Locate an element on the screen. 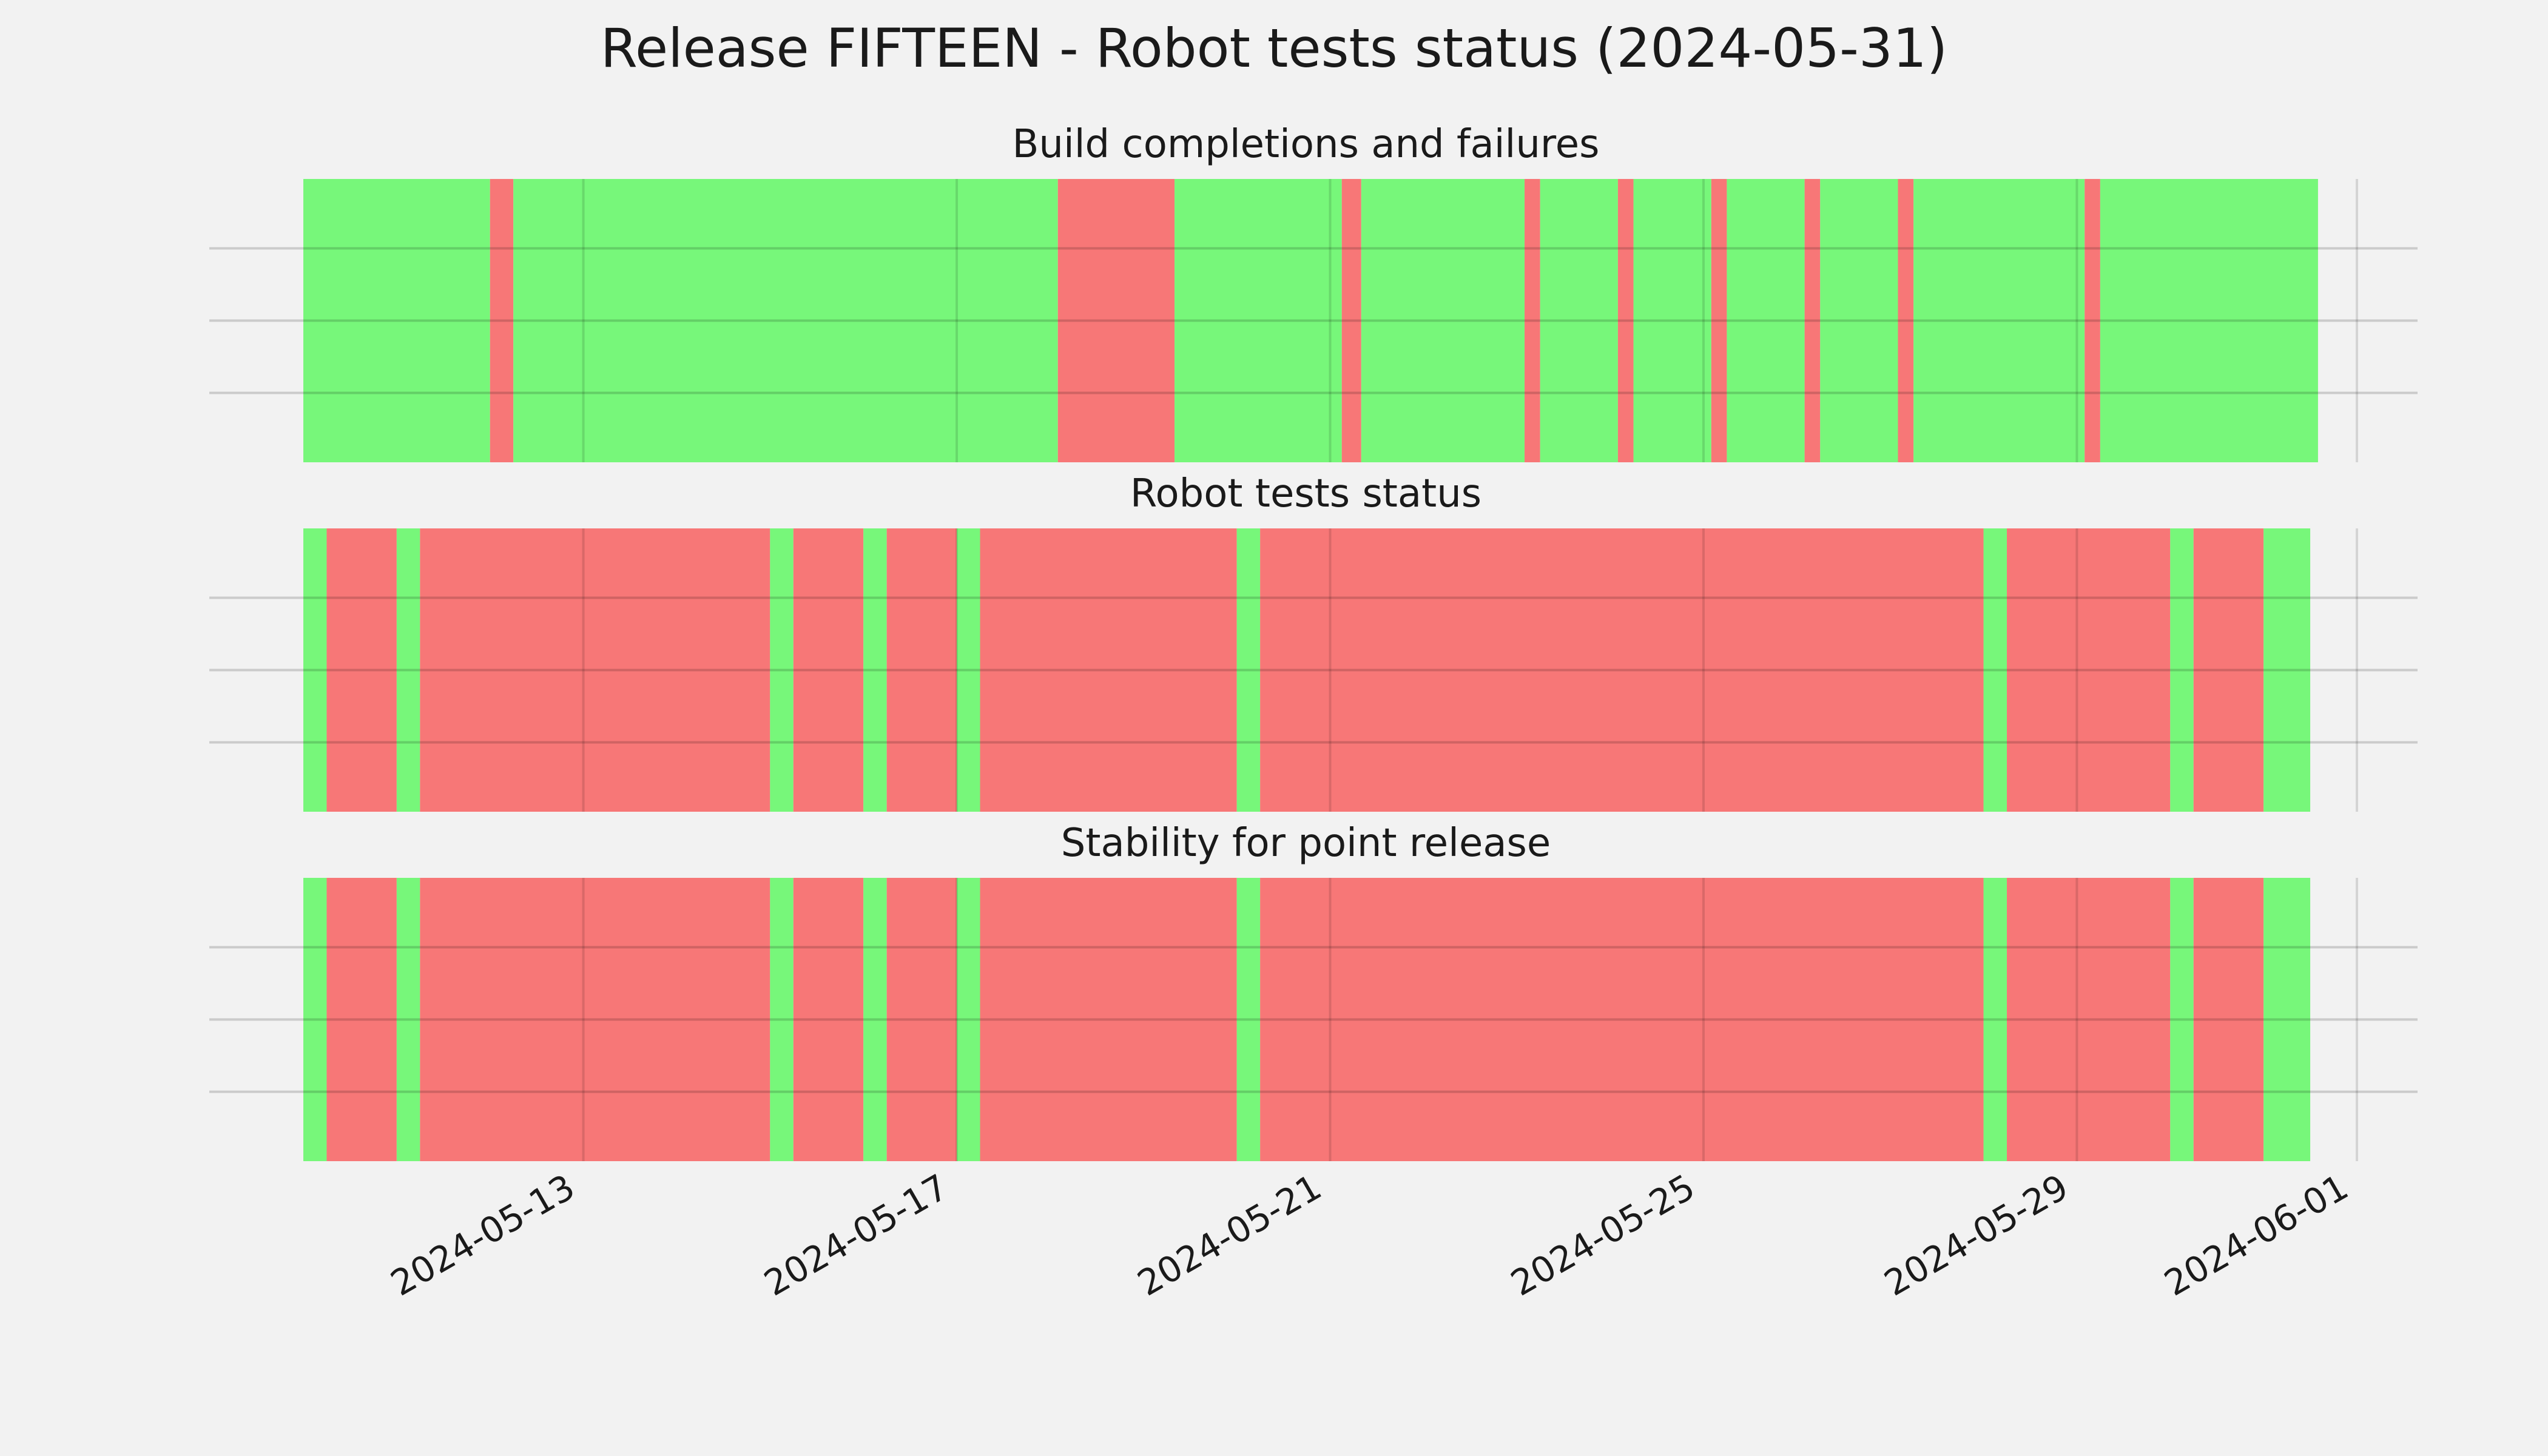 Image resolution: width=2548 pixels, height=1456 pixels. panel-title: Robot tests status is located at coordinates (1305, 493).